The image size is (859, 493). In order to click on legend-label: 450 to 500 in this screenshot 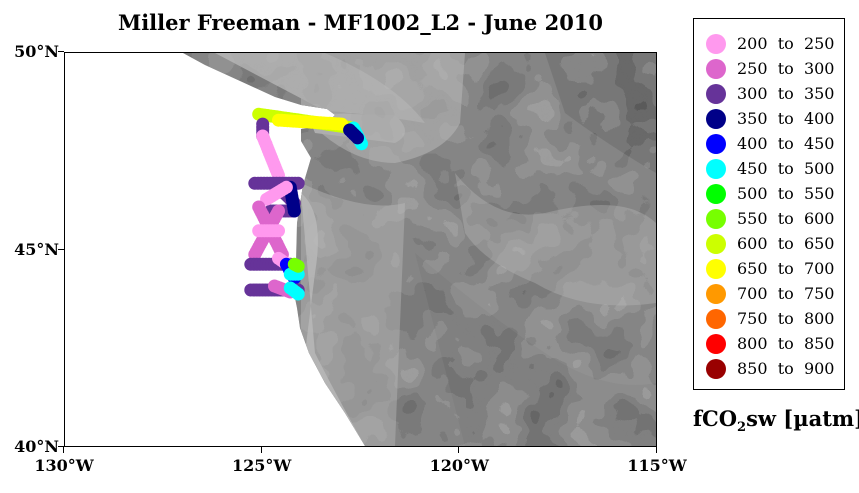, I will do `click(786, 168)`.